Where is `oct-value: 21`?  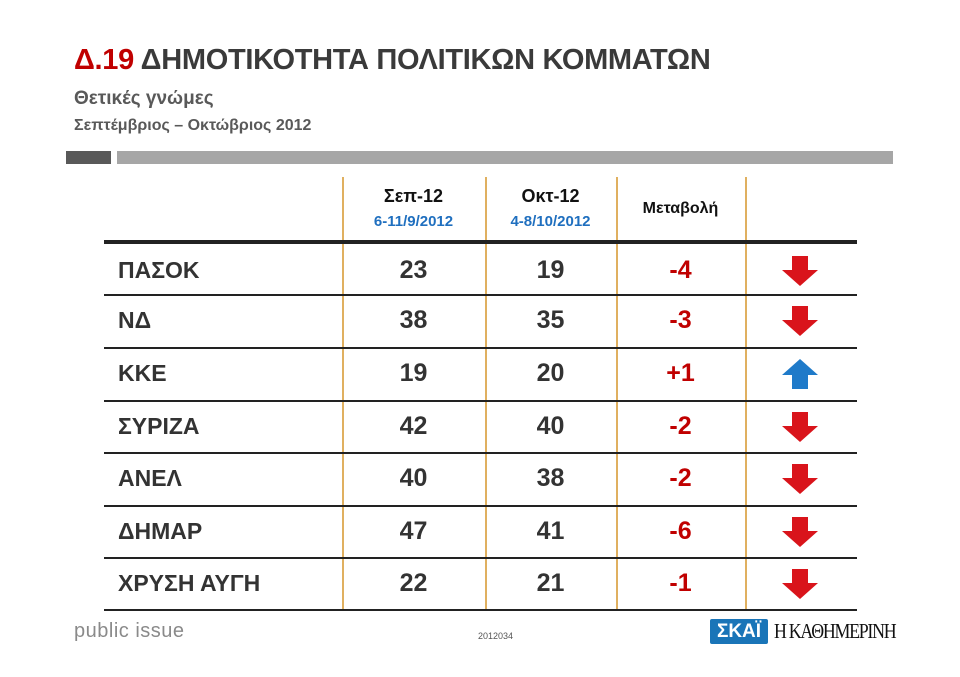
oct-value: 21 is located at coordinates (550, 583).